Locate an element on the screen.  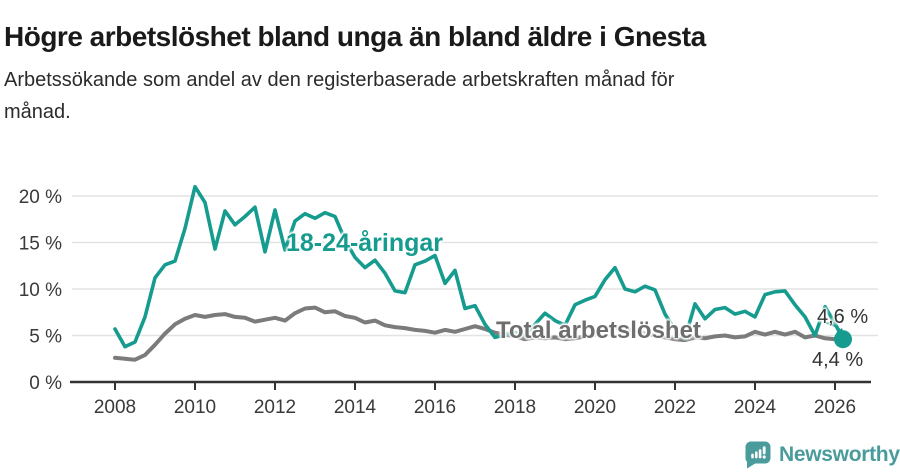
newsworthy-wordmark: Newsworthy is located at coordinates (839, 454).